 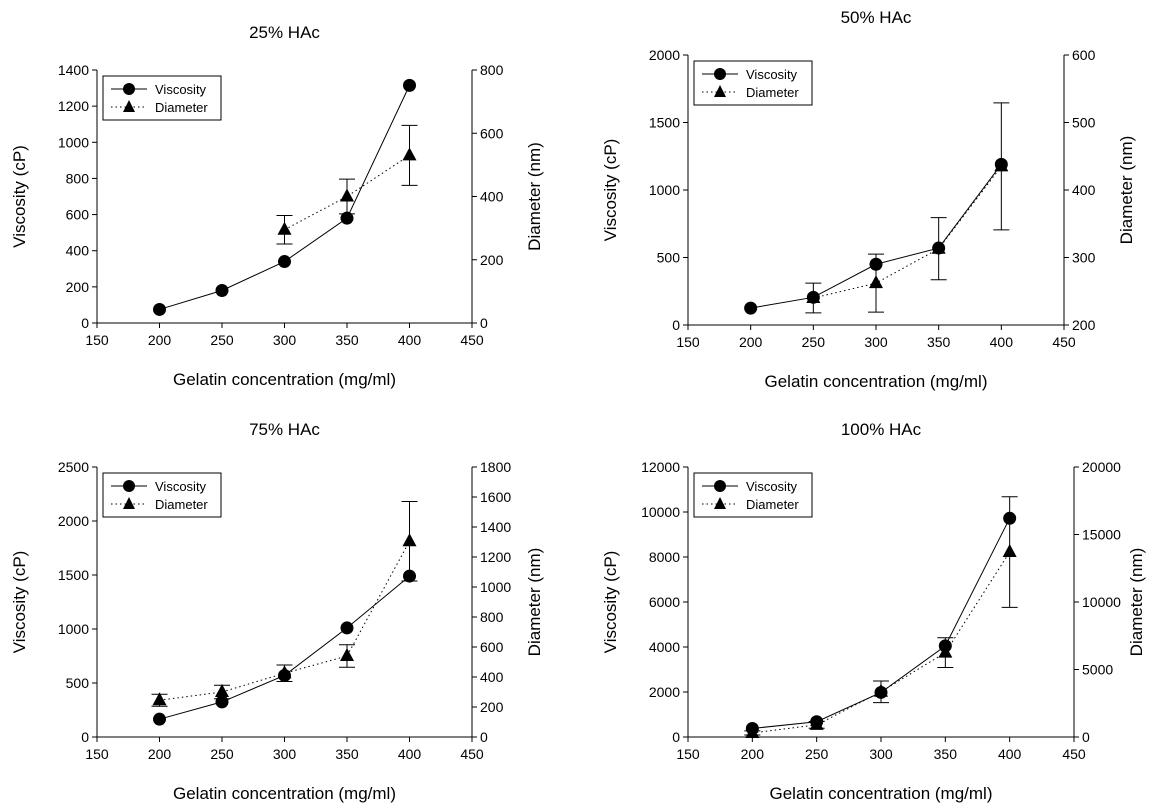 I want to click on y-tick-label: 500, so click(x=78, y=683).